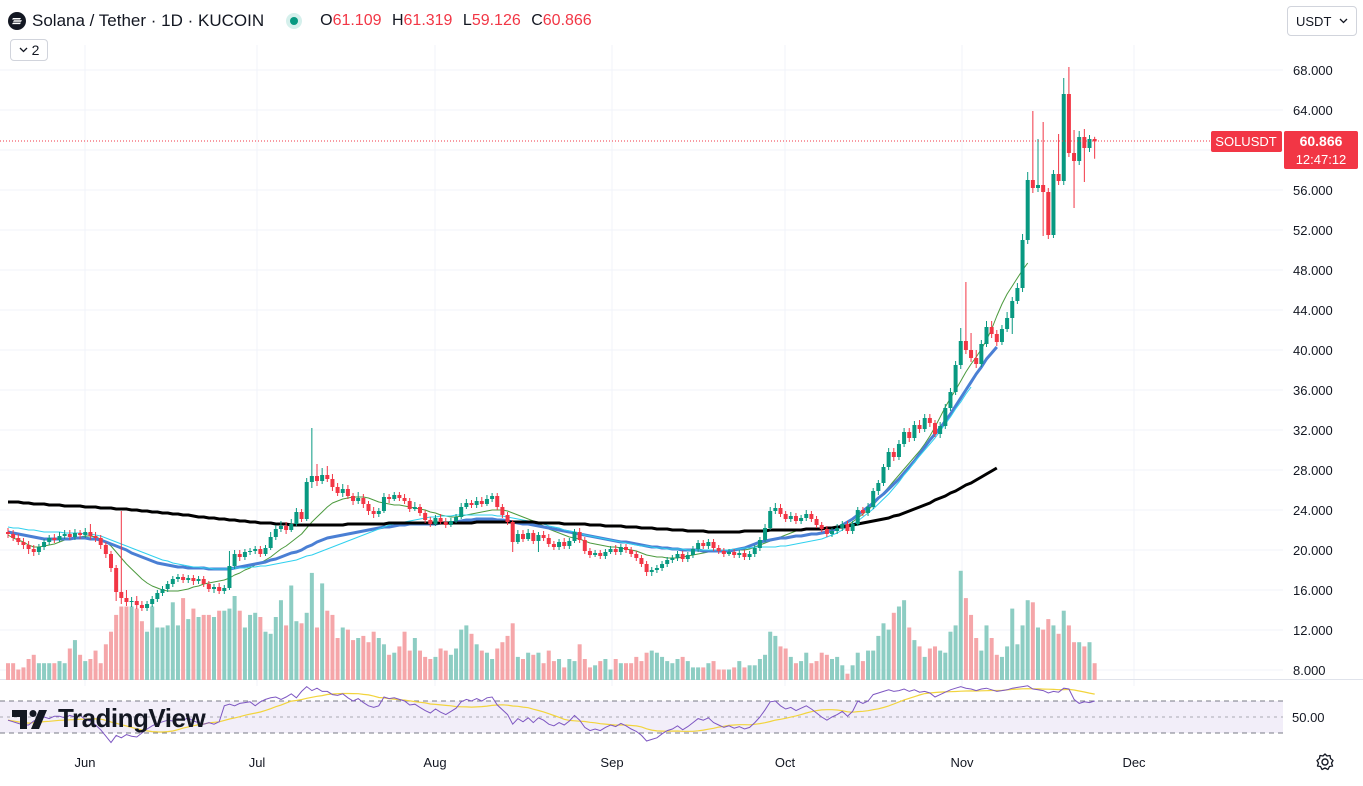 The image size is (1363, 786). I want to click on price-tick-label: 8.000, so click(1309, 670).